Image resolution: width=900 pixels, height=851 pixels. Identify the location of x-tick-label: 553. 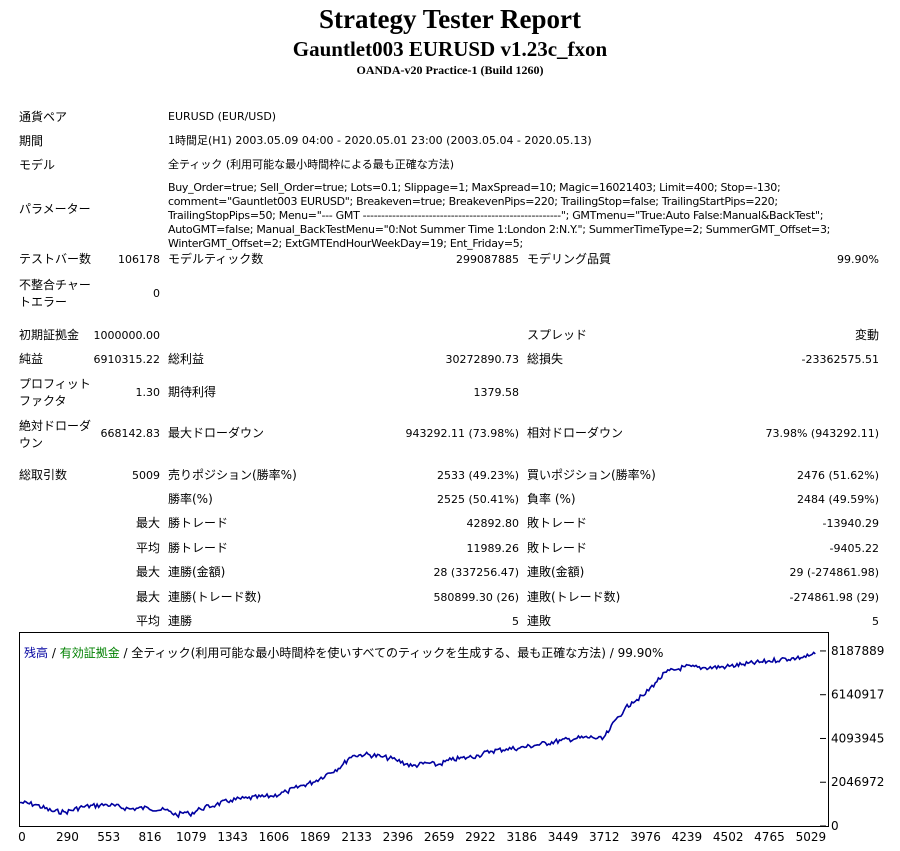
(108, 837).